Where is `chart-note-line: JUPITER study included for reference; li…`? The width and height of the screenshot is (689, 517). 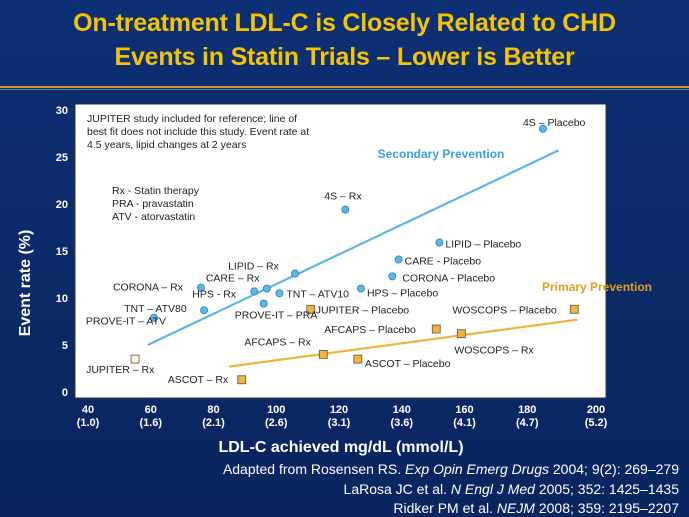
chart-note-line: JUPITER study included for reference; li… is located at coordinates (192, 119).